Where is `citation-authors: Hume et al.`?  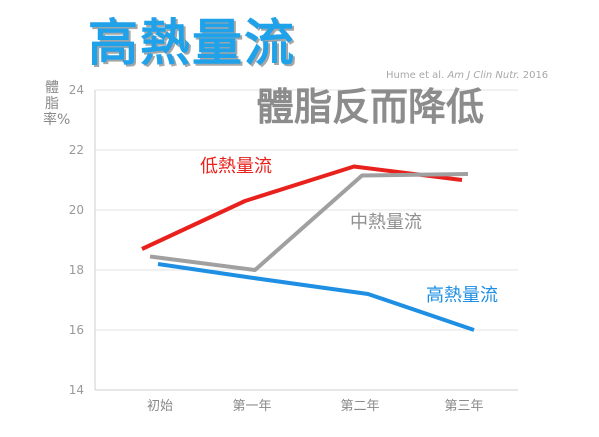 citation-authors: Hume et al. is located at coordinates (415, 75).